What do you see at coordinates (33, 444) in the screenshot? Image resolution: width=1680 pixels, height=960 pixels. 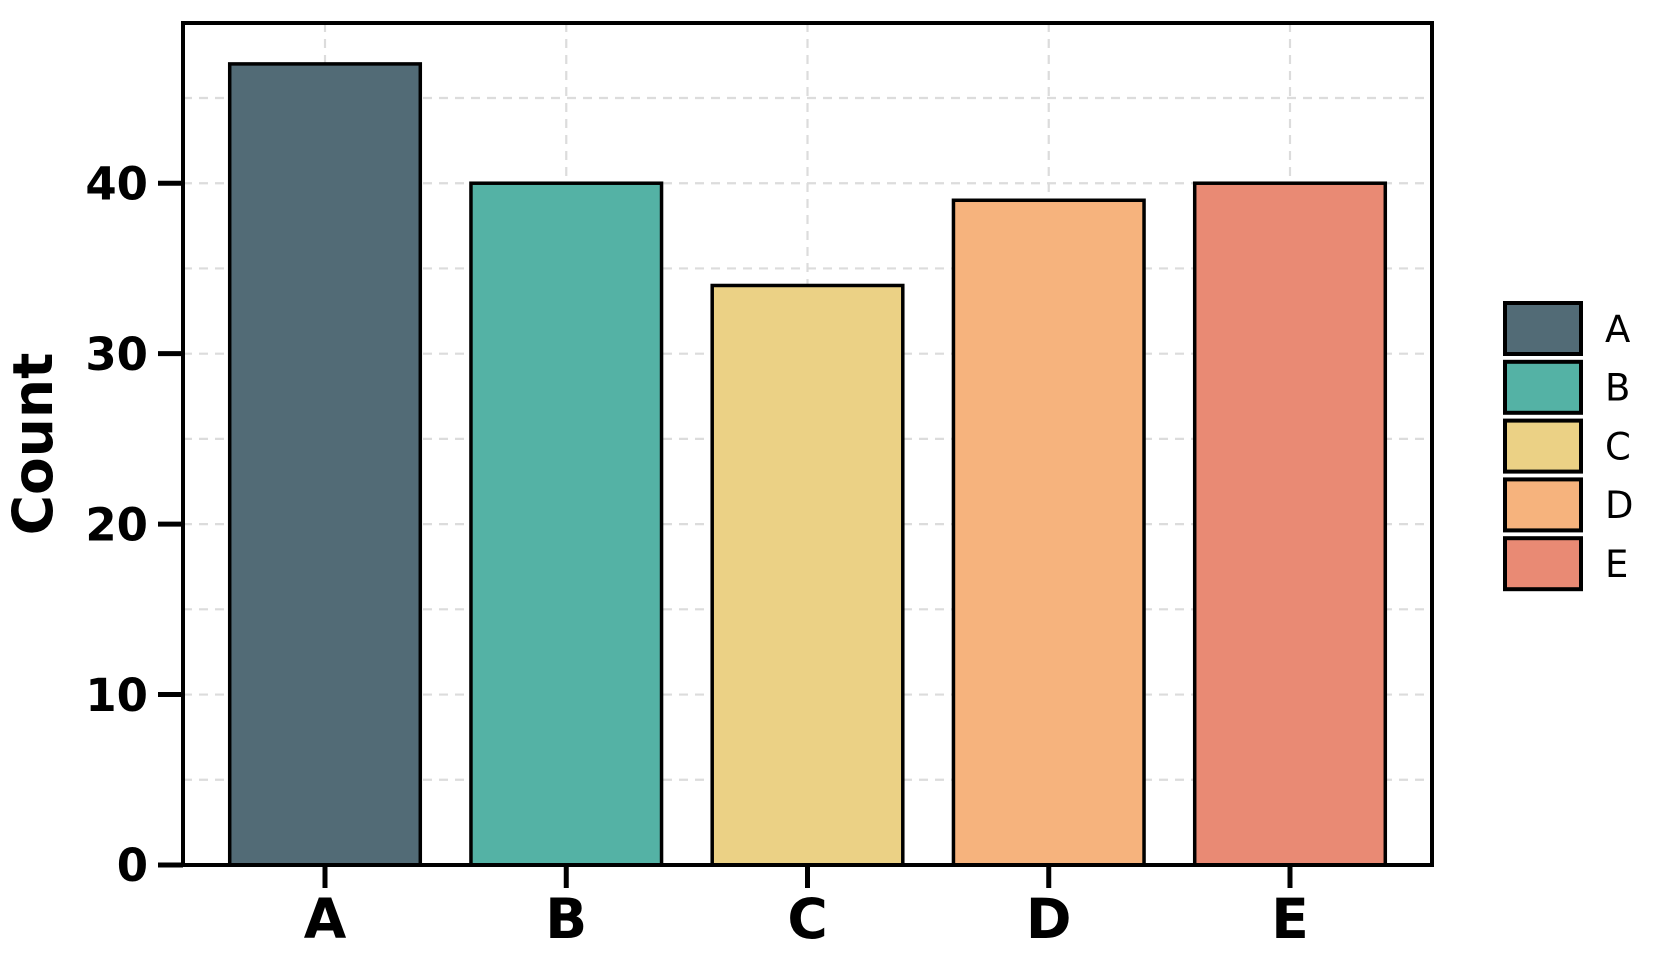 I see `y-axis-label: Count` at bounding box center [33, 444].